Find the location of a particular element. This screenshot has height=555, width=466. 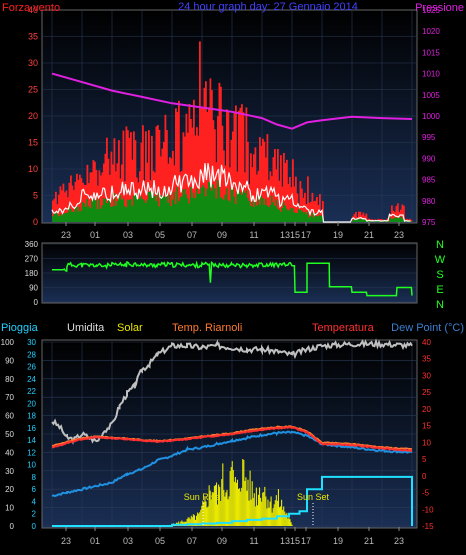

x-tick-label: 15 is located at coordinates (295, 541).